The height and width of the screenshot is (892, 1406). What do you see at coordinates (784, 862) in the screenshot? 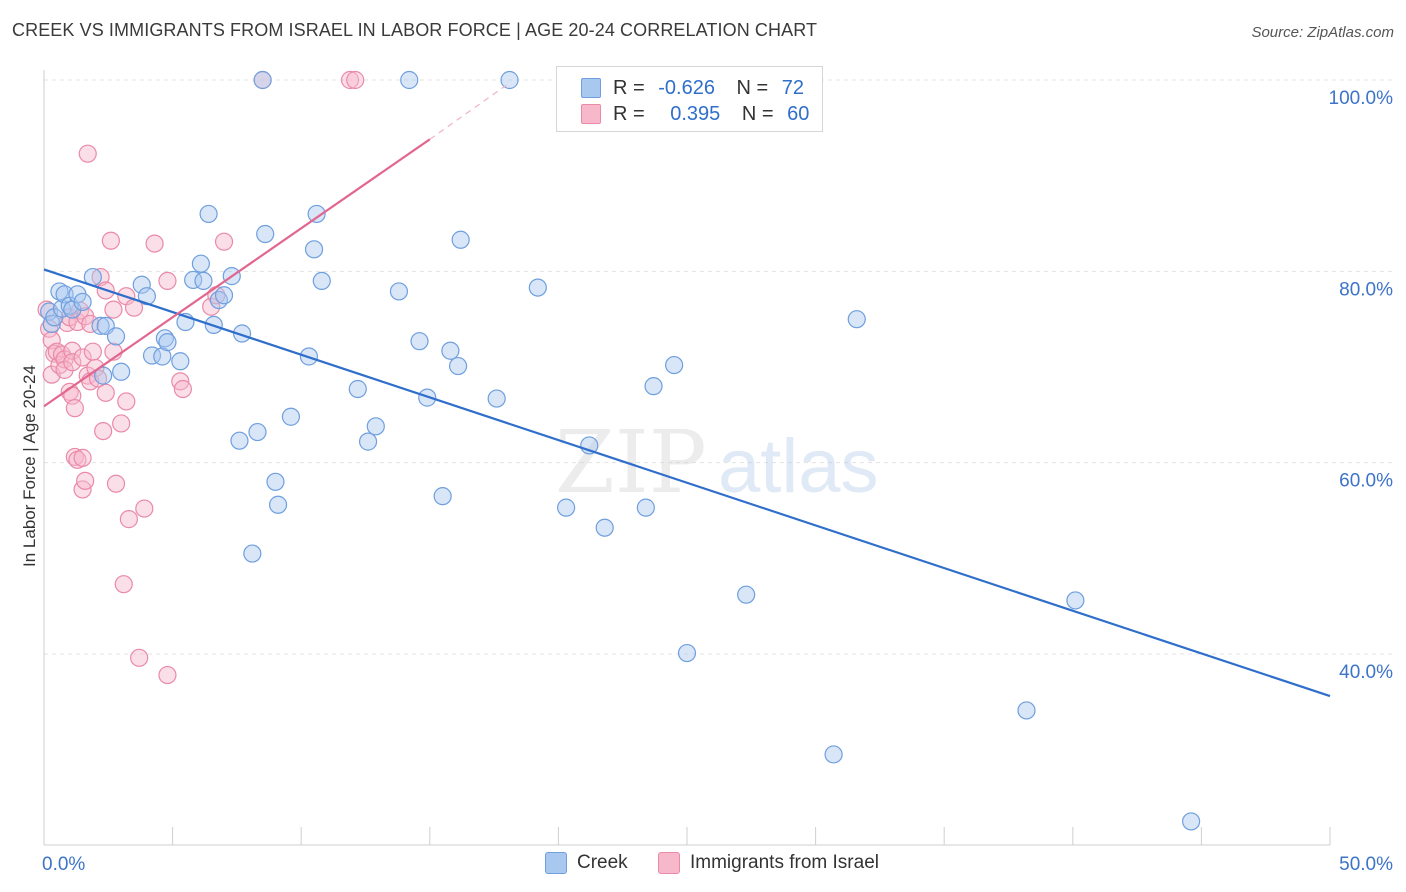
I see `israel-legend-label: Immigrants from Israel` at bounding box center [784, 862].